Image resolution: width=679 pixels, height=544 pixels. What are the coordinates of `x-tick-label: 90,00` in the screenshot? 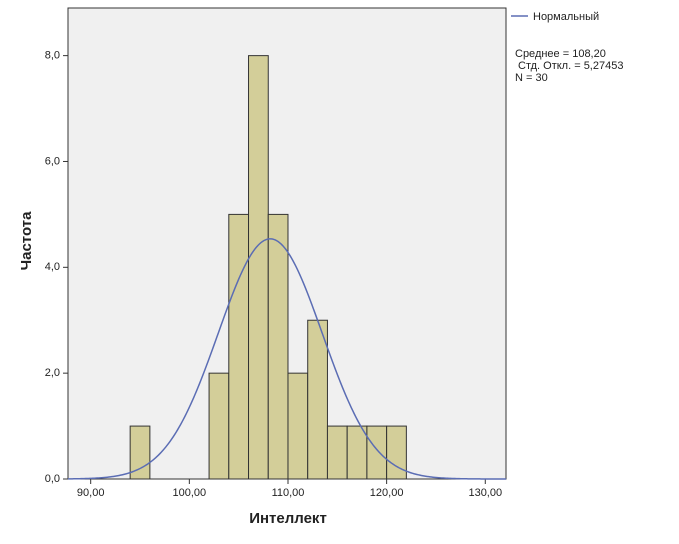 It's located at (91, 493).